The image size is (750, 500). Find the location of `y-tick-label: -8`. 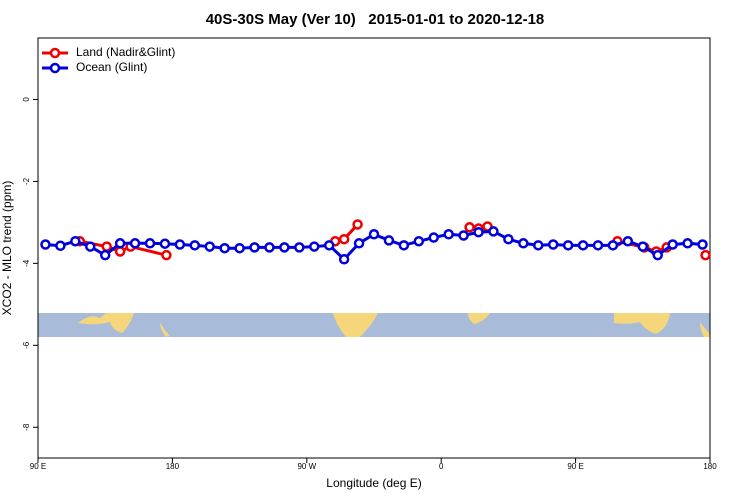

y-tick-label: -8 is located at coordinates (26, 427).